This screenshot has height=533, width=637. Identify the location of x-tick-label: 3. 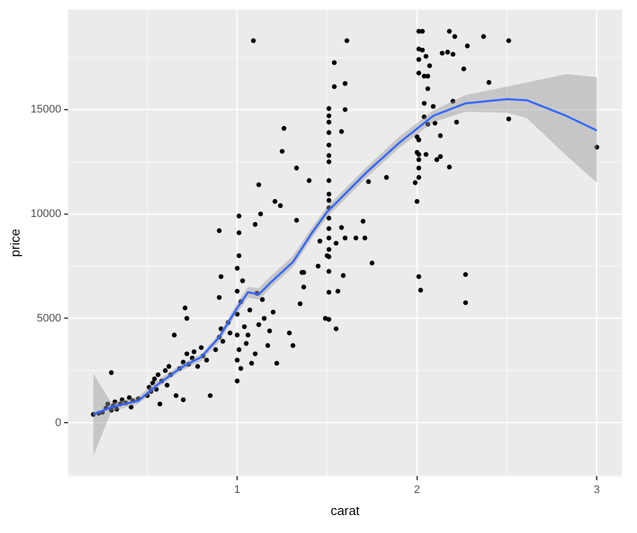
(597, 490).